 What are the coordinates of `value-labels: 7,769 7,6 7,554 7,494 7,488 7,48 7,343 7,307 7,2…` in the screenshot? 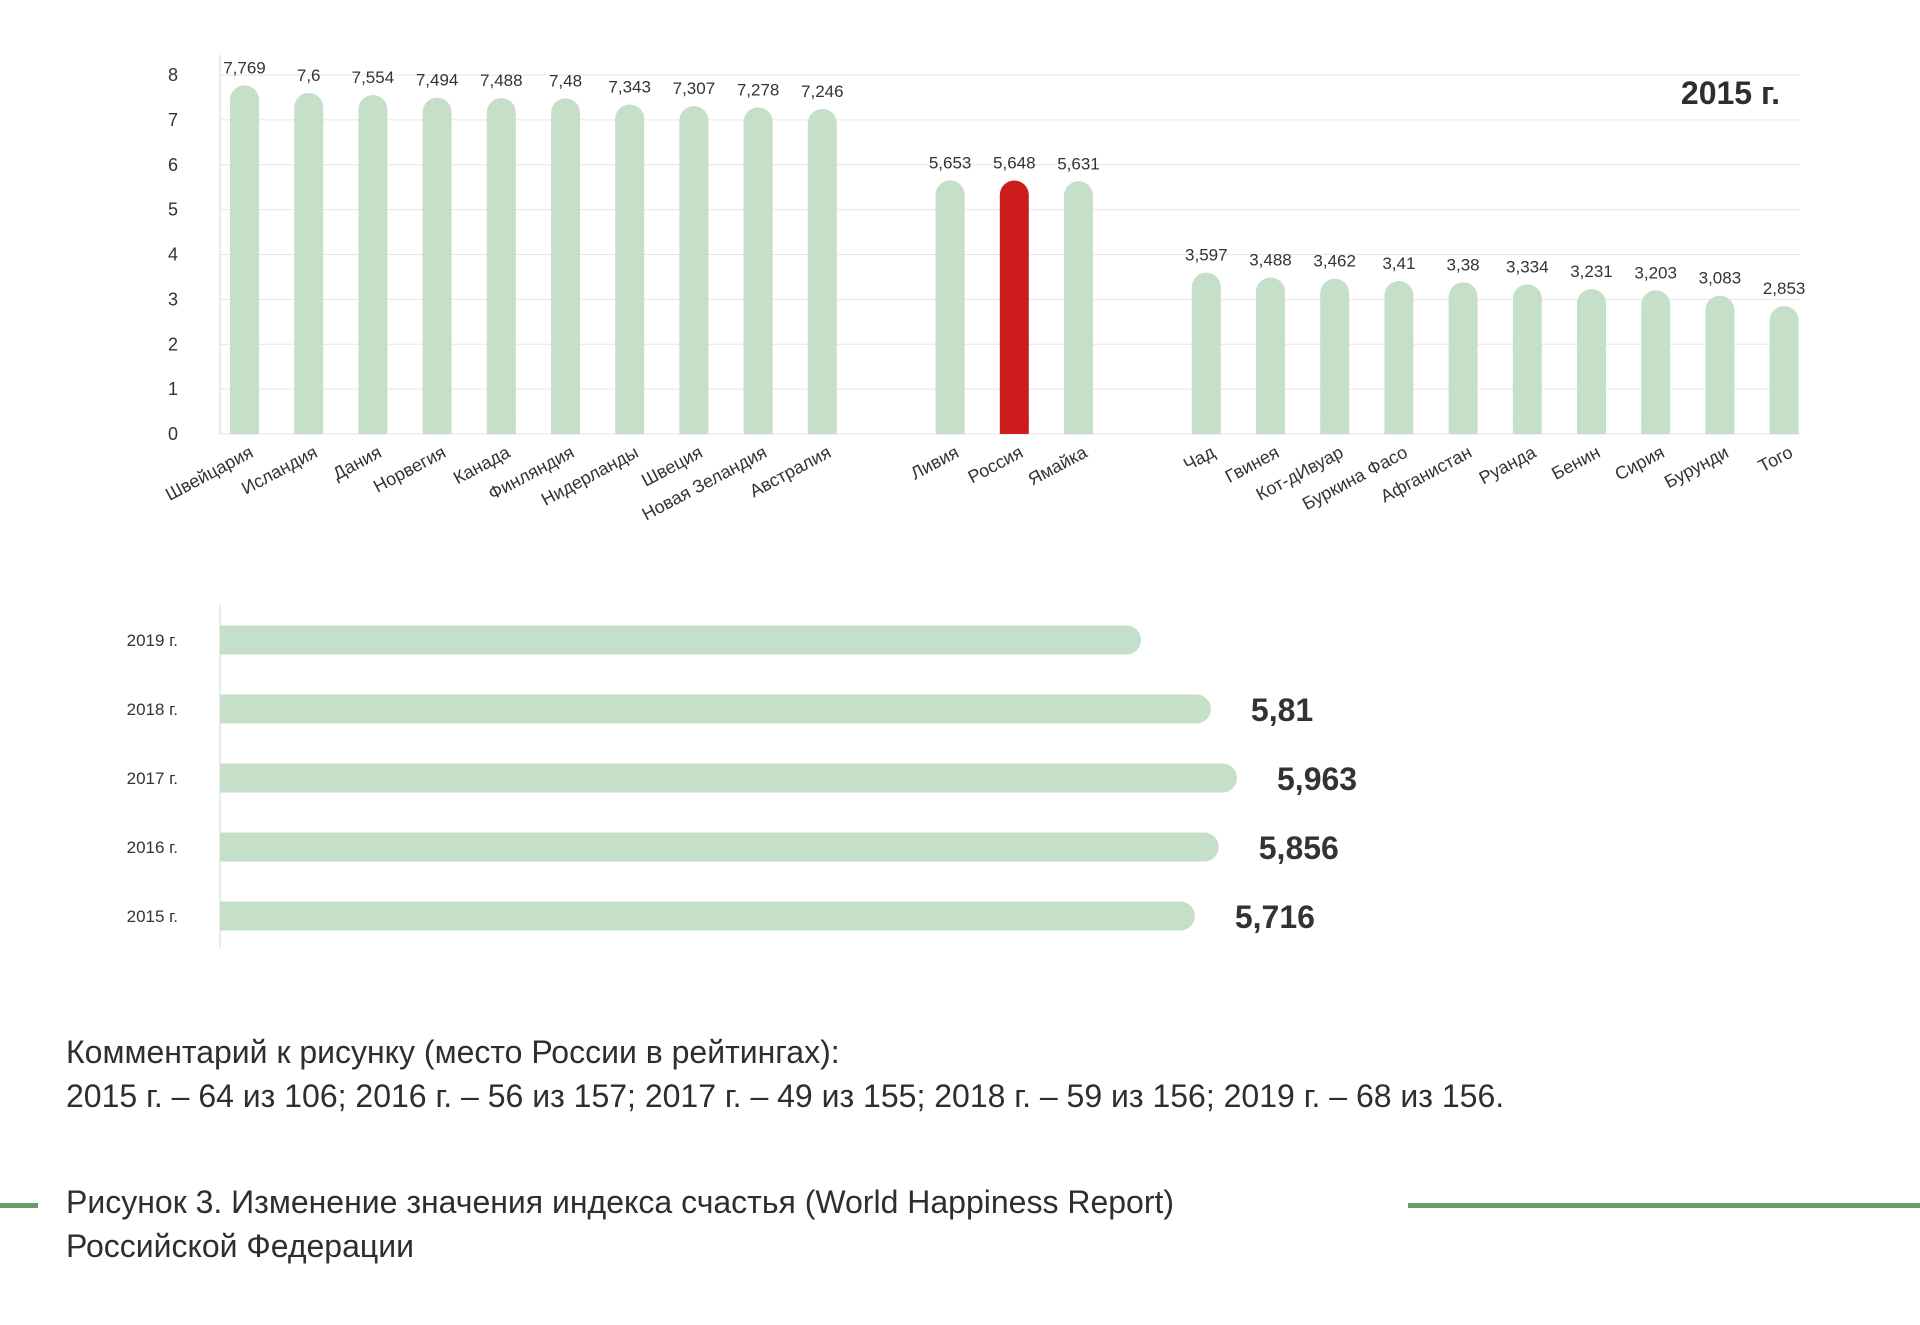 It's located at (1014, 178).